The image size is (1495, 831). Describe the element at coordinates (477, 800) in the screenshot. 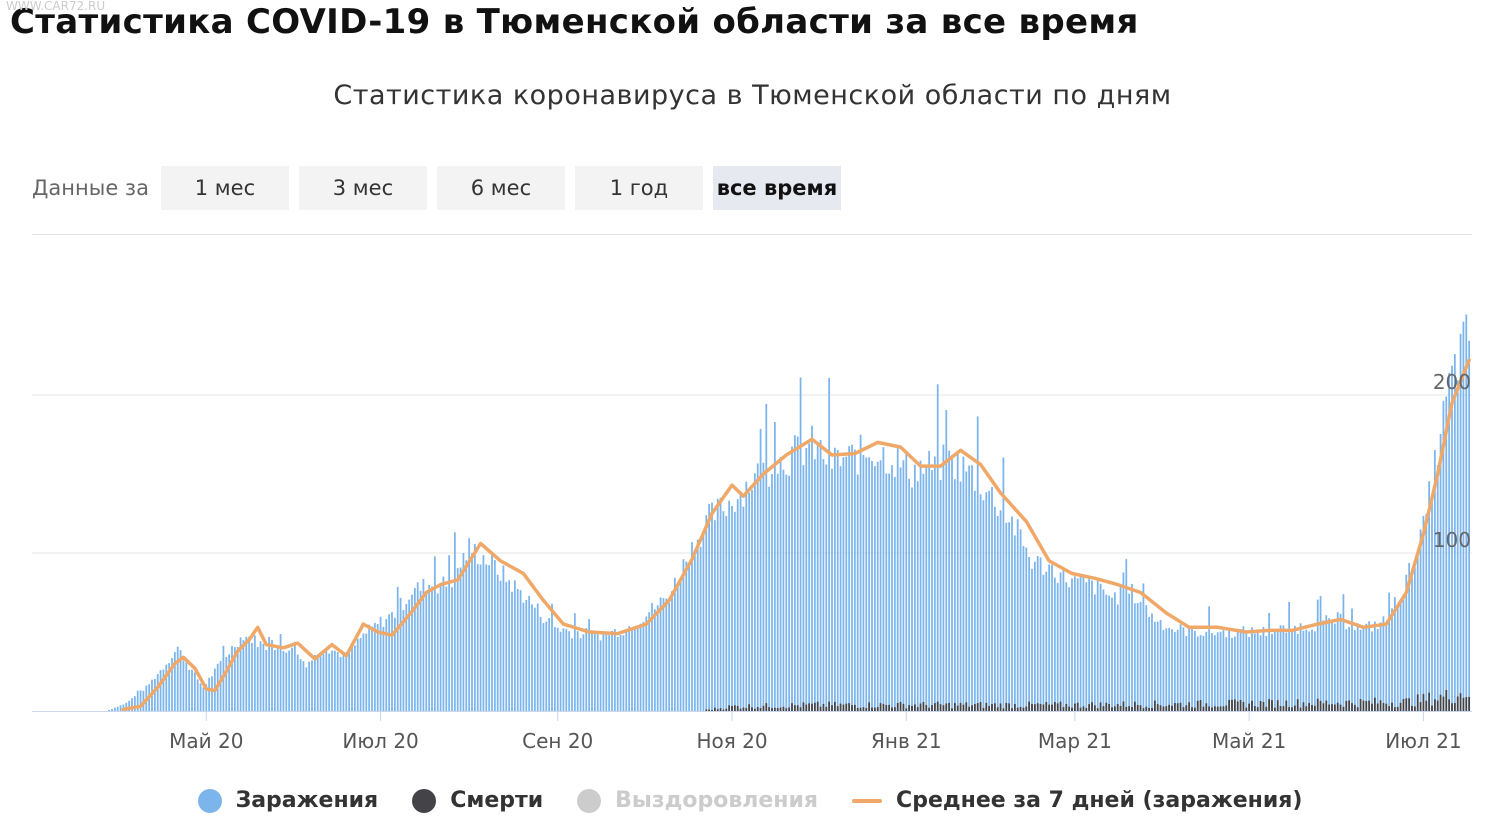

I see `legend-item-deaths: Смерти` at that location.